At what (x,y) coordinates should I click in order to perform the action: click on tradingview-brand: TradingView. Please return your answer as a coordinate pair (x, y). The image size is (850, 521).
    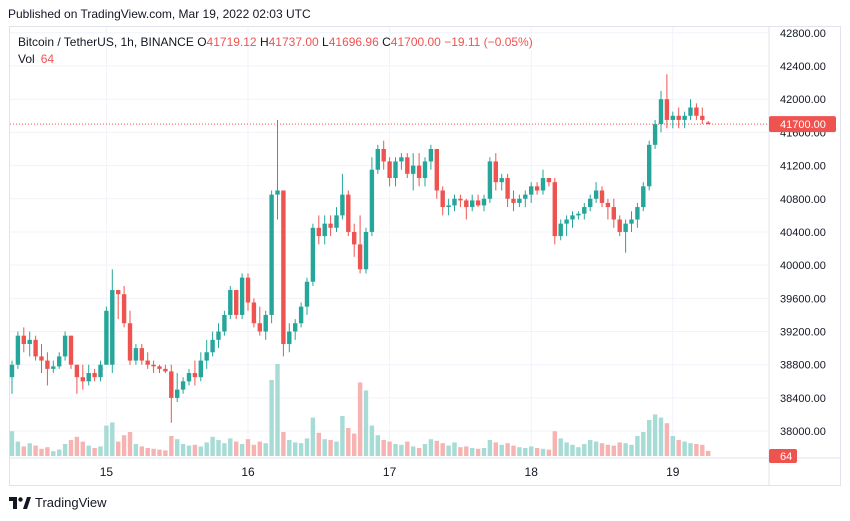
    Looking at the image, I should click on (58, 502).